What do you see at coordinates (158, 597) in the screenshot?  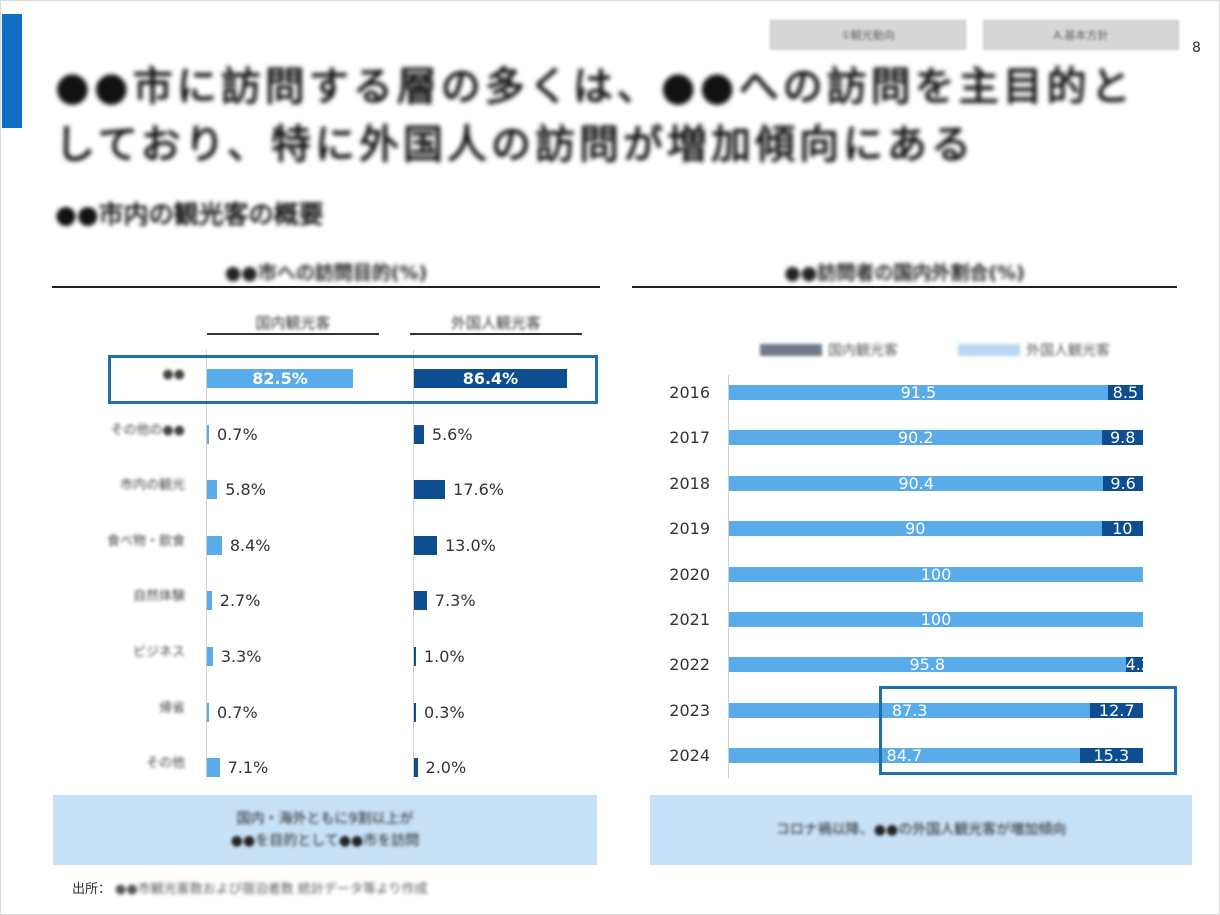 I see `row-label: 自然体験` at bounding box center [158, 597].